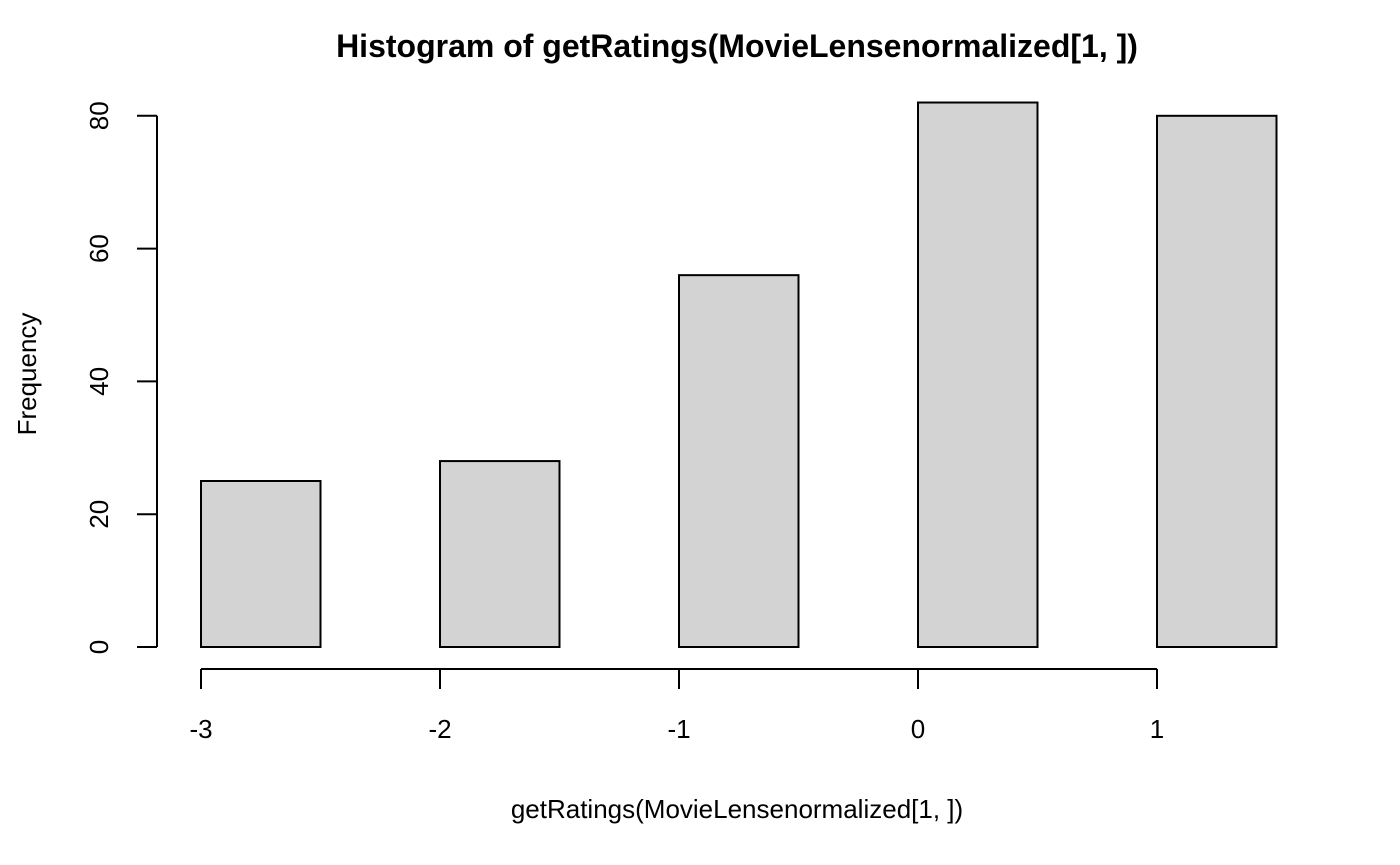 The height and width of the screenshot is (865, 1400). What do you see at coordinates (678, 729) in the screenshot?
I see `x-tick-label-2: -1` at bounding box center [678, 729].